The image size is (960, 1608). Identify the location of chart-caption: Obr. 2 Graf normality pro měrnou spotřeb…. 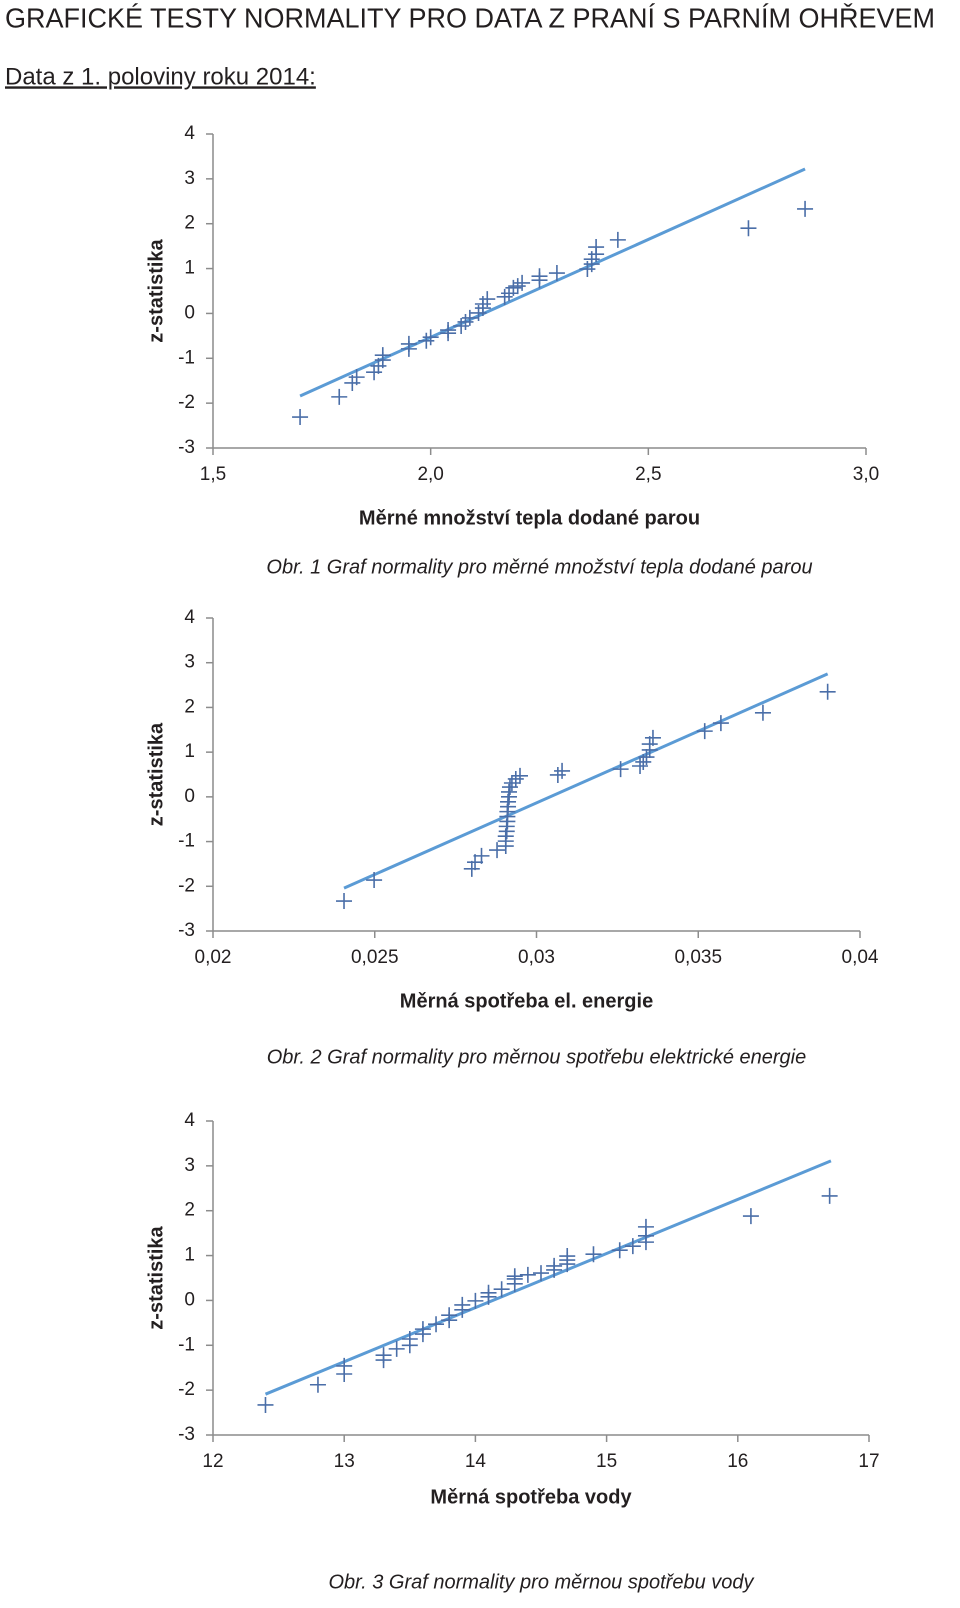
(537, 1057).